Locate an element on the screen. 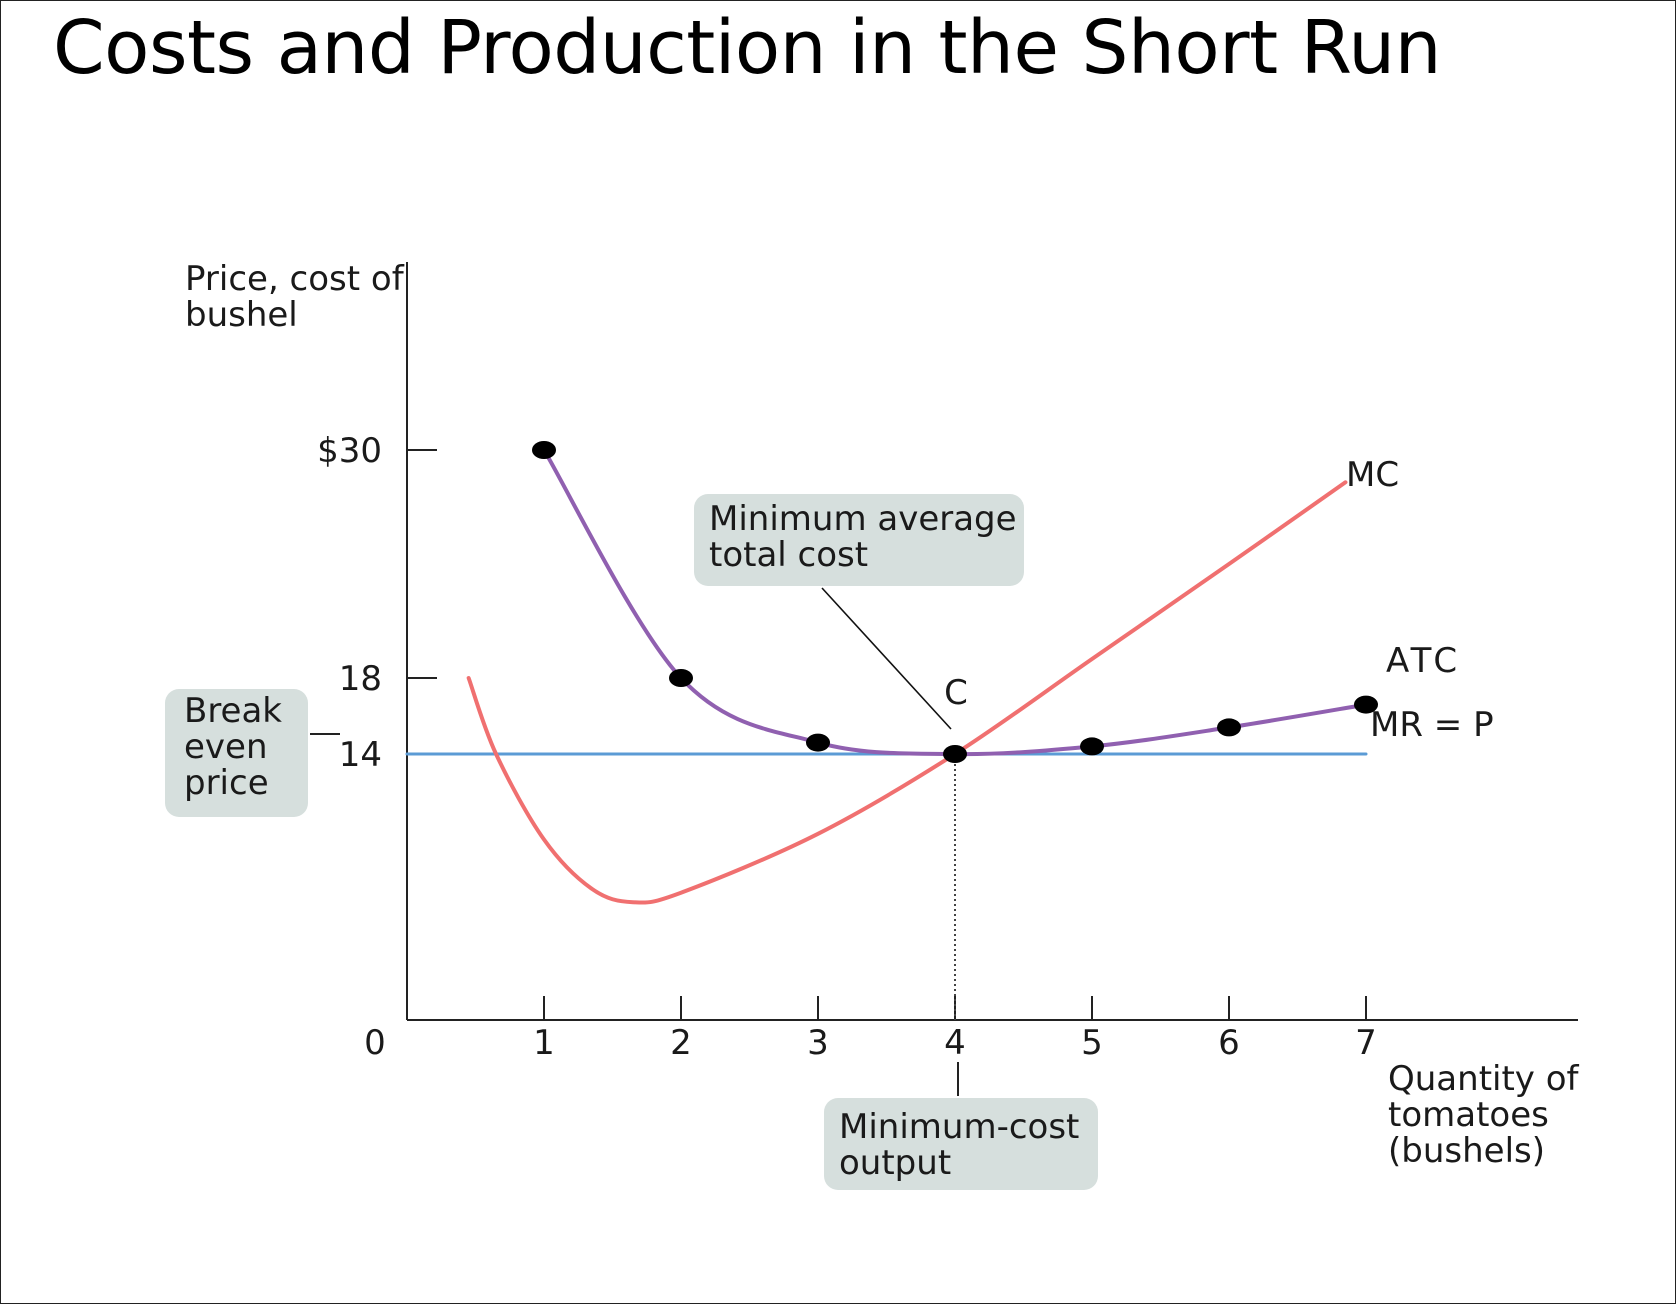 This screenshot has height=1304, width=1676. x-tick-label-0: 1 is located at coordinates (544, 1043).